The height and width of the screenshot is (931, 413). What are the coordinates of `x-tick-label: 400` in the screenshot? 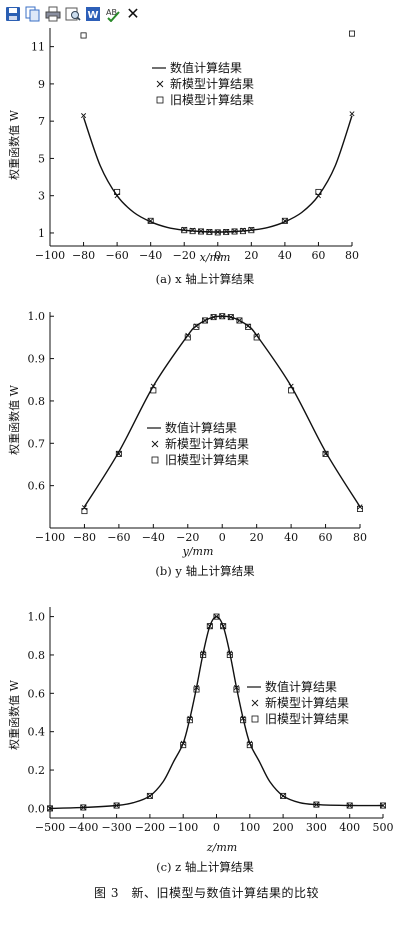 It's located at (349, 827).